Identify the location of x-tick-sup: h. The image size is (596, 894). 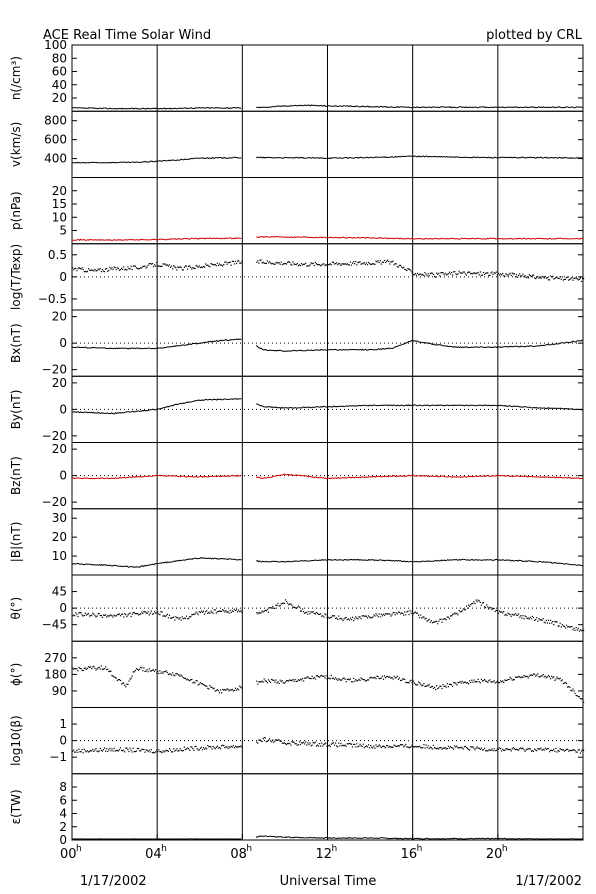
(505, 849).